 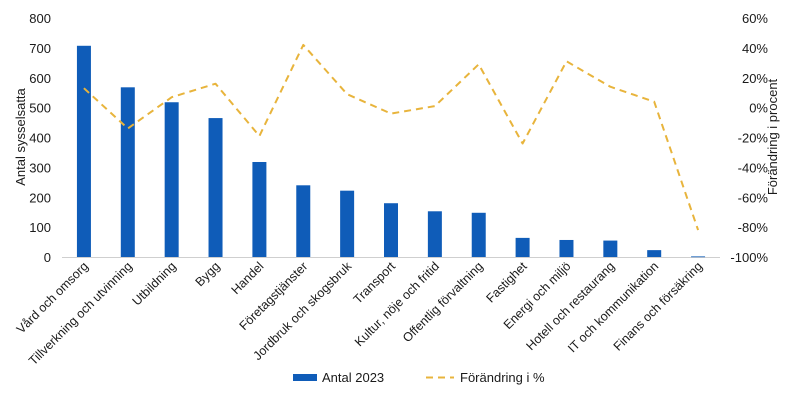 I want to click on y-tick-label: 600, so click(x=40, y=78).